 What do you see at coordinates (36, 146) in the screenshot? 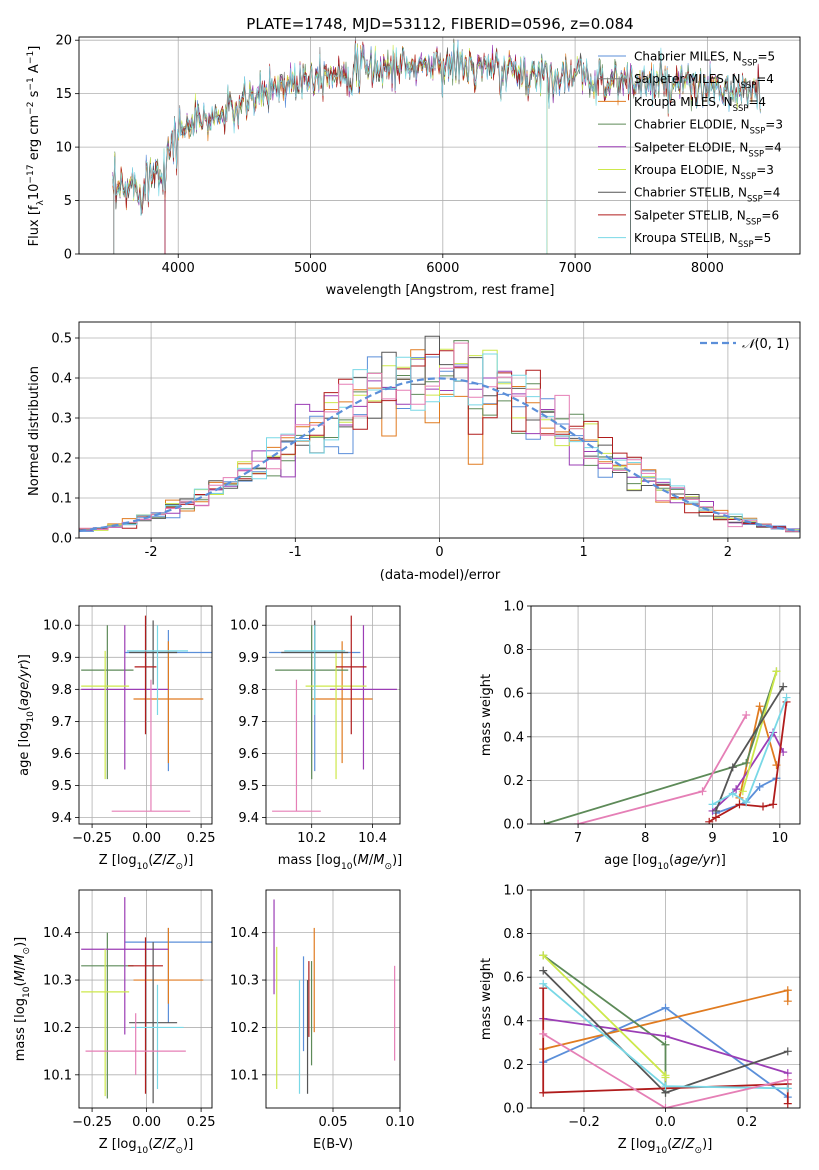
I see `y-axis-label: Flux [fλ10−17 erg cm−2 s−1 A−1]` at bounding box center [36, 146].